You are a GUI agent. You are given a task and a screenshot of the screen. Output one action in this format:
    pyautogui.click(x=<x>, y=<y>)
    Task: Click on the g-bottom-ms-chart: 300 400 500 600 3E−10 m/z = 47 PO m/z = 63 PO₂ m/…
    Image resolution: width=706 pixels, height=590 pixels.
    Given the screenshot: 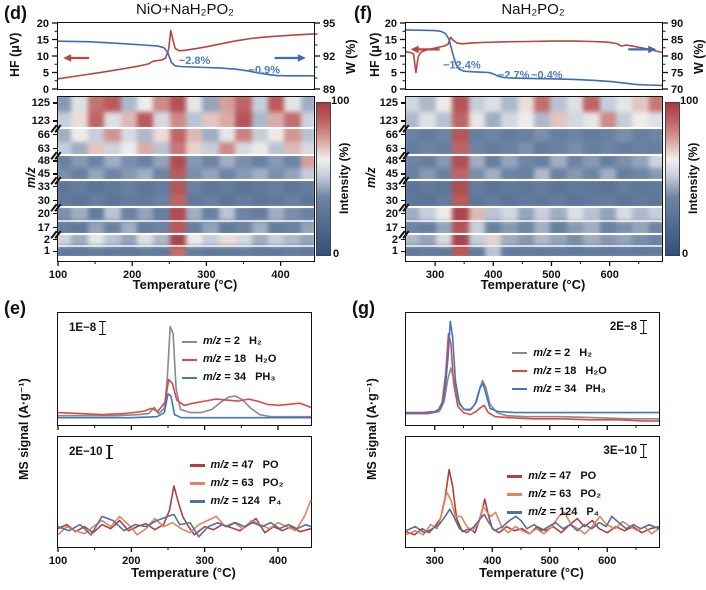 What is the action you would take?
    pyautogui.click(x=532, y=501)
    